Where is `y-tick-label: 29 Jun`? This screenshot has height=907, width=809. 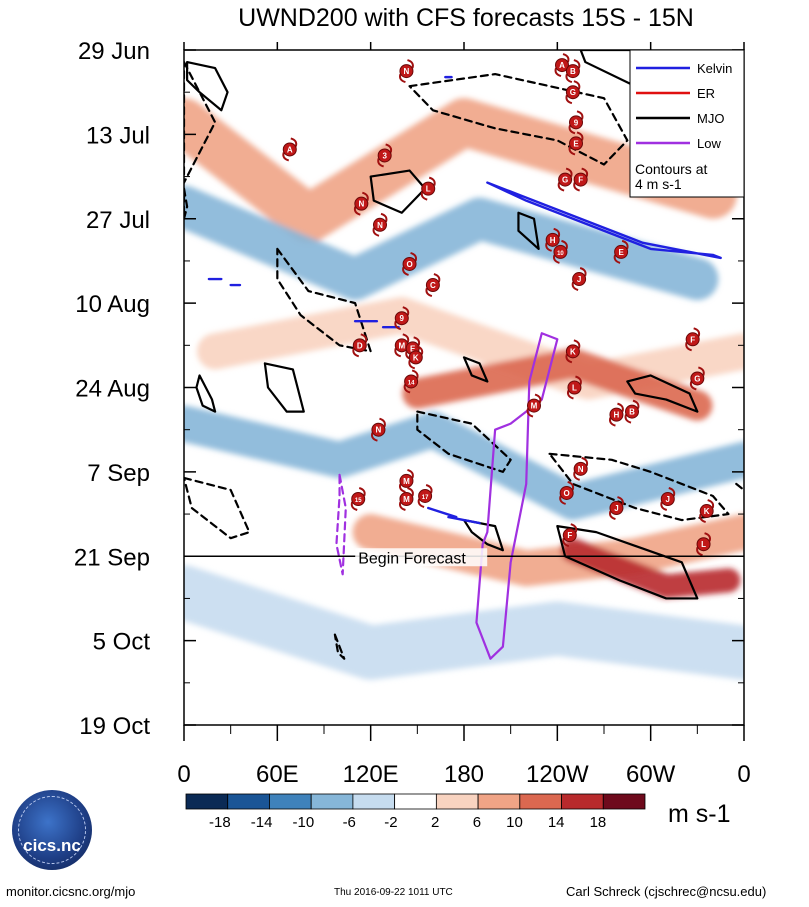 y-tick-label: 29 Jun is located at coordinates (114, 51).